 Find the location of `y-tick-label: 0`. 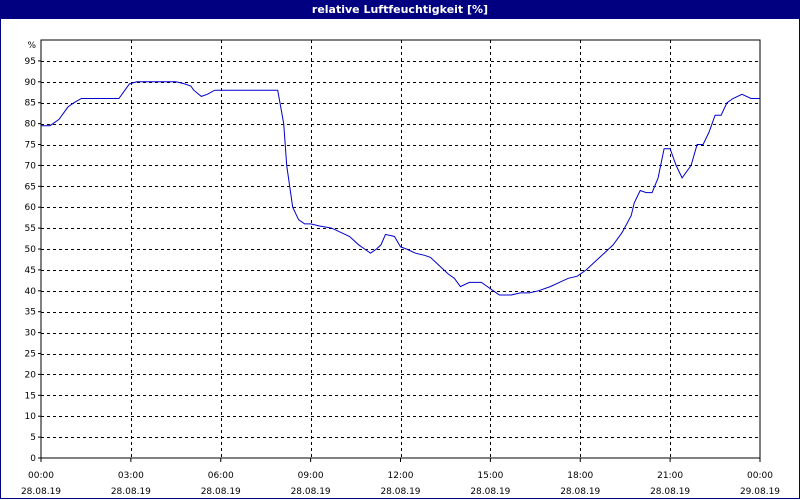

y-tick-label: 0 is located at coordinates (33, 459).